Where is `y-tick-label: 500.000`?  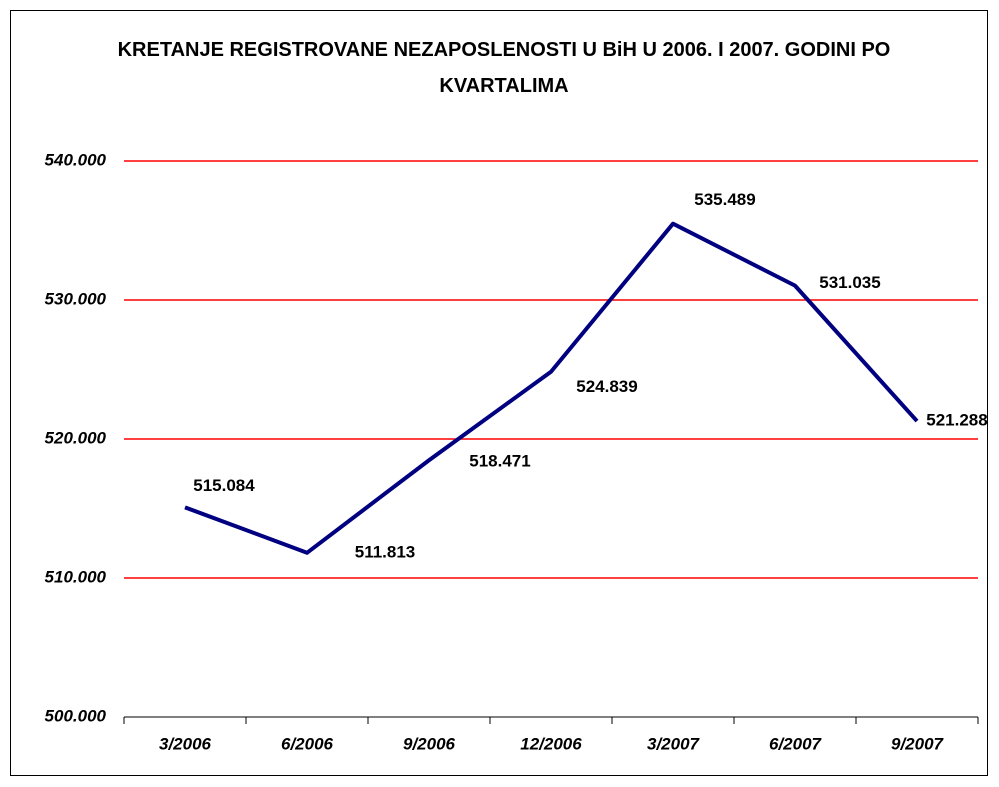 y-tick-label: 500.000 is located at coordinates (76, 715).